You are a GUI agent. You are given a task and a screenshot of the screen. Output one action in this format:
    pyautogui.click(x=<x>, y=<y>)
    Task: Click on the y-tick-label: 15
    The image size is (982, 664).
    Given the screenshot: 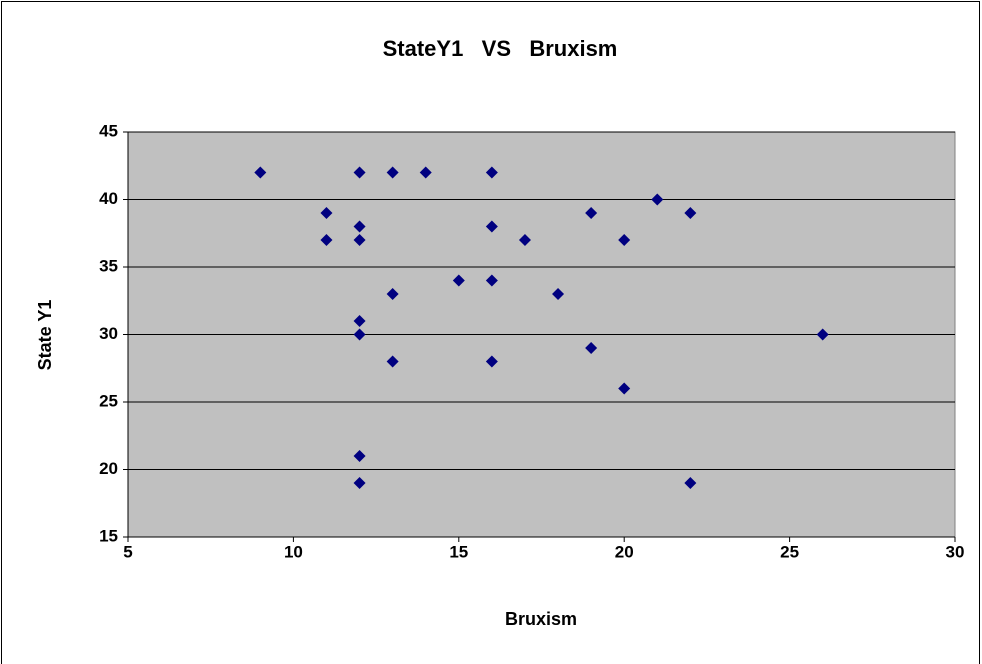 What is the action you would take?
    pyautogui.click(x=108, y=535)
    